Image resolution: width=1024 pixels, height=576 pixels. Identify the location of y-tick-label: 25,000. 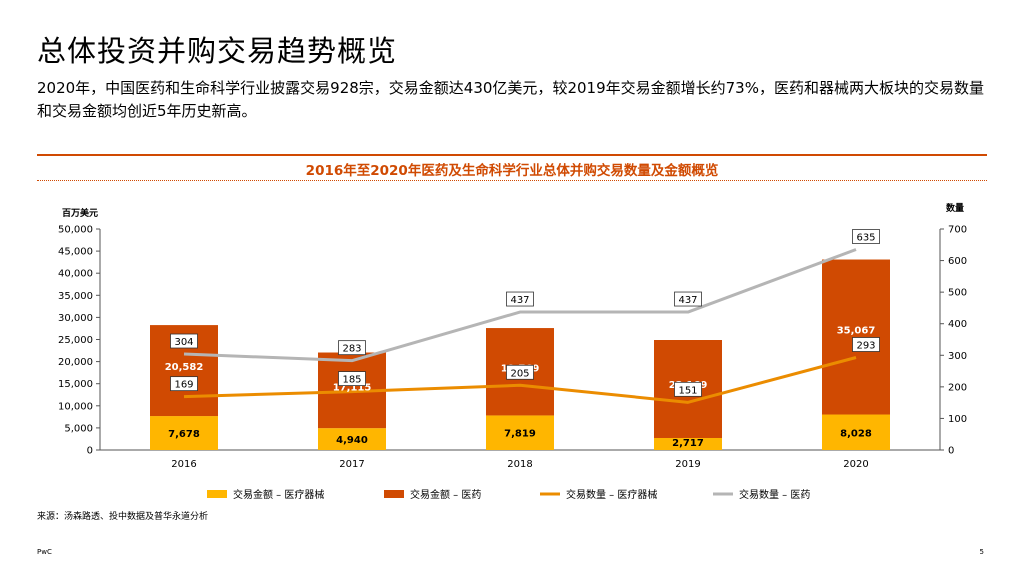
(75, 340).